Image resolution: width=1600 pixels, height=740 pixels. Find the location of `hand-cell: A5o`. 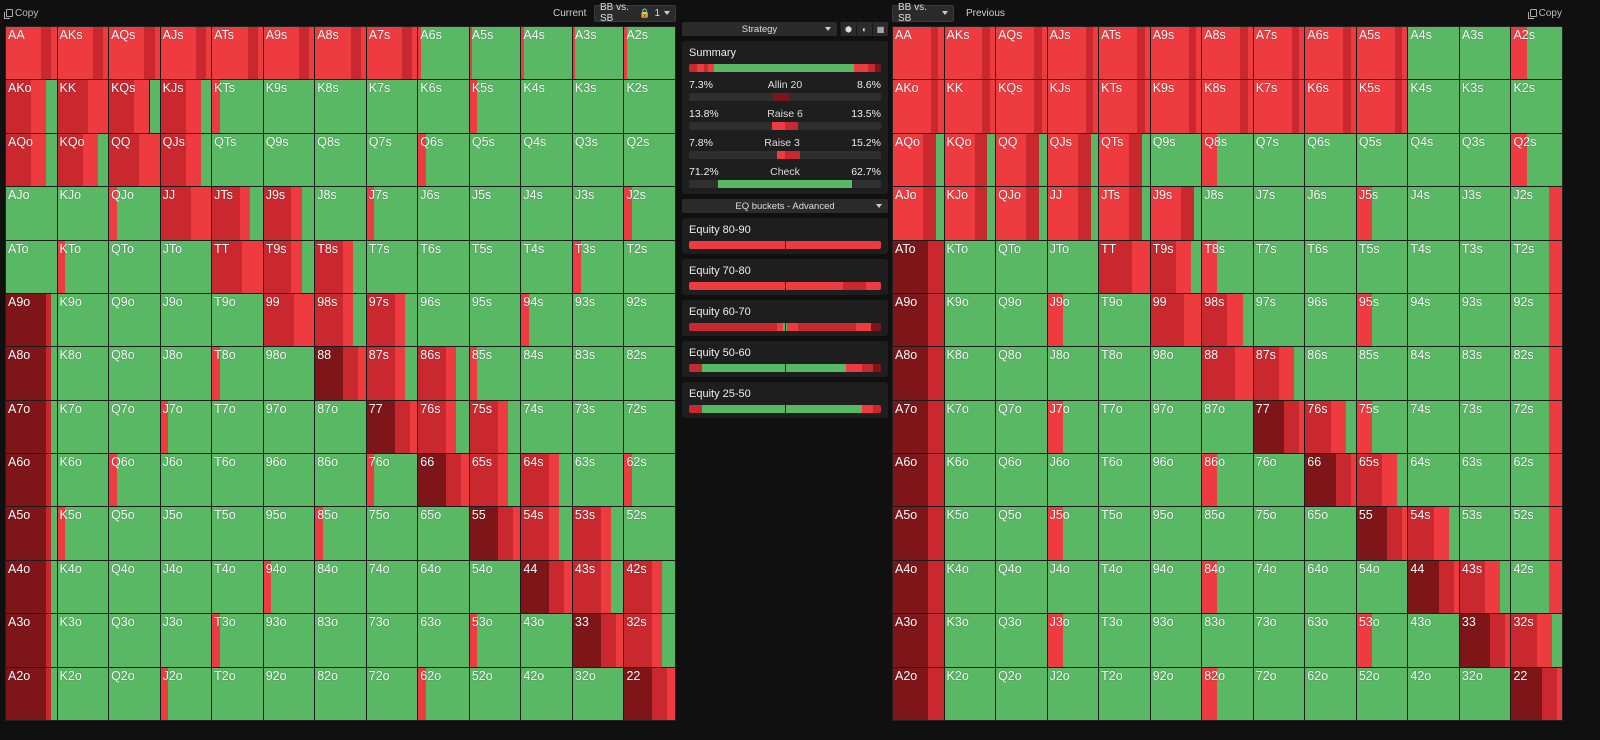

hand-cell: A5o is located at coordinates (918, 533).